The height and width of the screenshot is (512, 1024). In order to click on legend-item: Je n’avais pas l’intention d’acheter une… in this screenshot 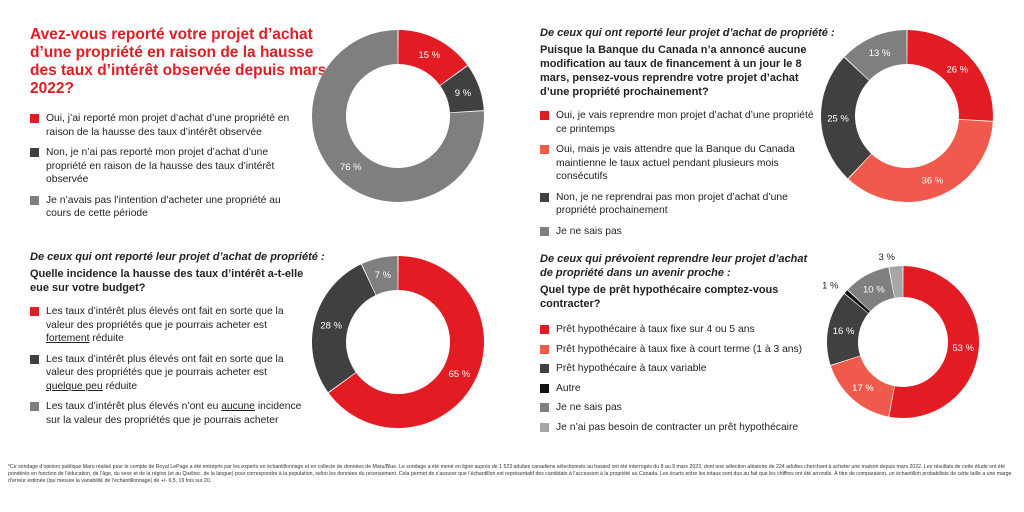, I will do `click(164, 207)`.